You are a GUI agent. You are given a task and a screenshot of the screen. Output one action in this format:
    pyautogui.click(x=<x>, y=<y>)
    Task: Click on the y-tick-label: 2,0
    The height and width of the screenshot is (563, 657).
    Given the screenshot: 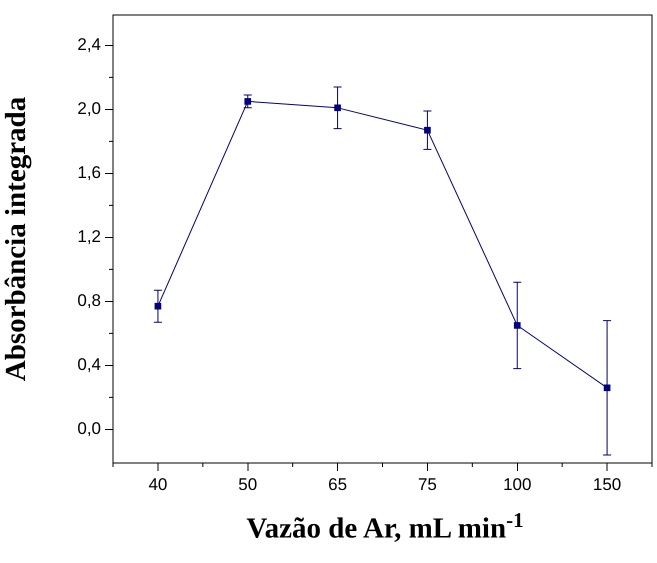 What is the action you would take?
    pyautogui.click(x=89, y=108)
    